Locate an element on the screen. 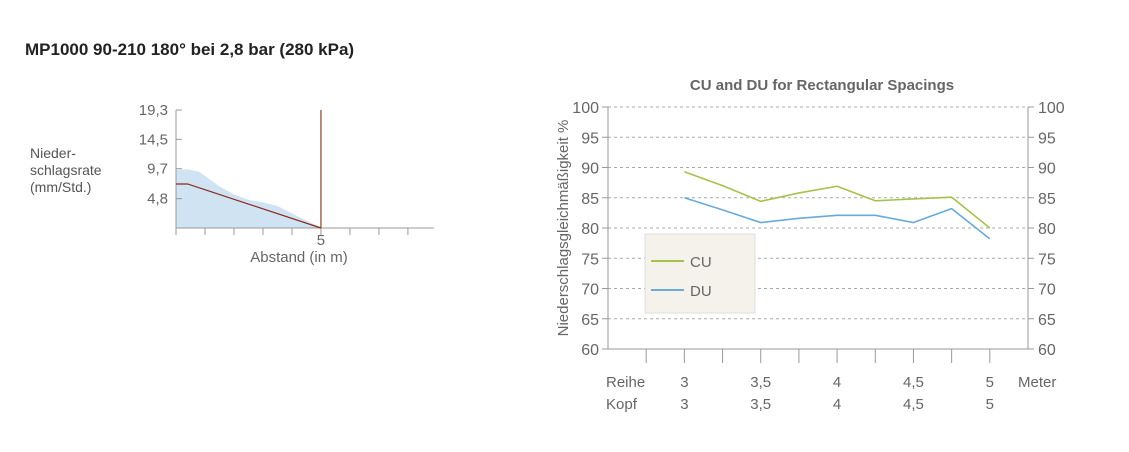  kopf-value: 4 is located at coordinates (837, 404).